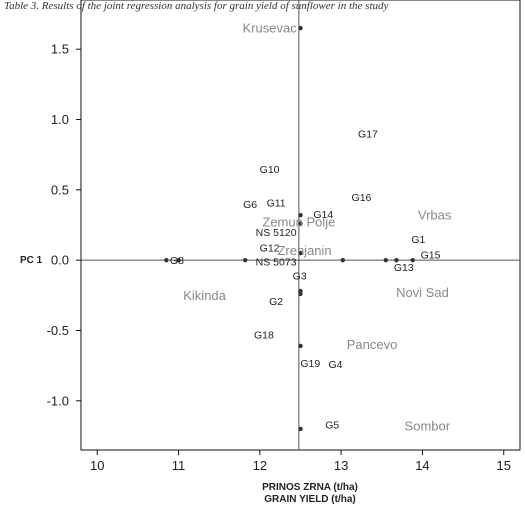  I want to click on environment-label-kikinda: Kikinda, so click(204, 295).